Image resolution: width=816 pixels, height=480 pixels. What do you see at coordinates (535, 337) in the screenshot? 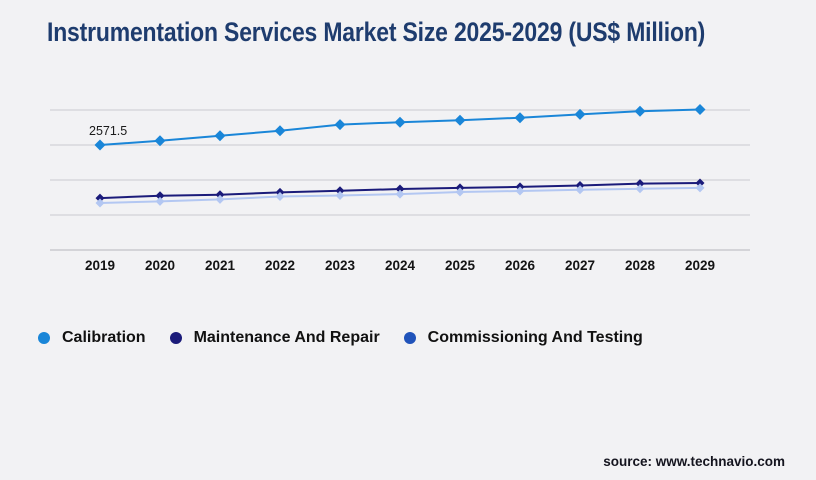
I see `legend-label: Commissioning And Testing` at bounding box center [535, 337].